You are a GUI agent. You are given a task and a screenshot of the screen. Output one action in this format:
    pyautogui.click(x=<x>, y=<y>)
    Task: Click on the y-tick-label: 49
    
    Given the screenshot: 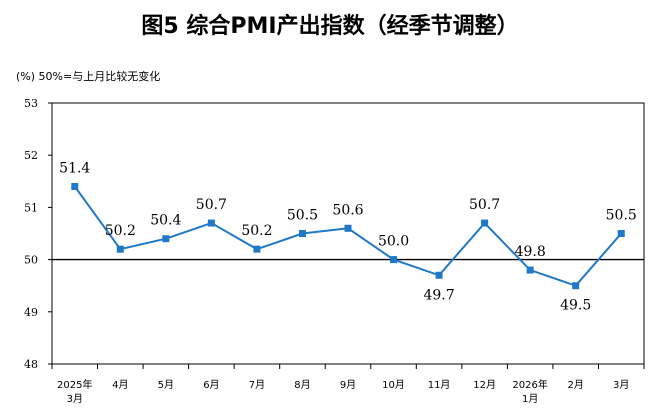 What is the action you would take?
    pyautogui.click(x=31, y=312)
    